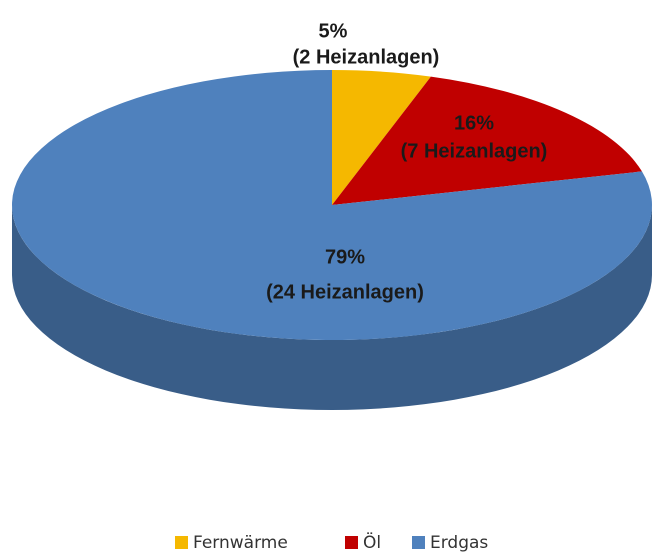  I want to click on count-label: (24 Heizanlagen), so click(345, 292).